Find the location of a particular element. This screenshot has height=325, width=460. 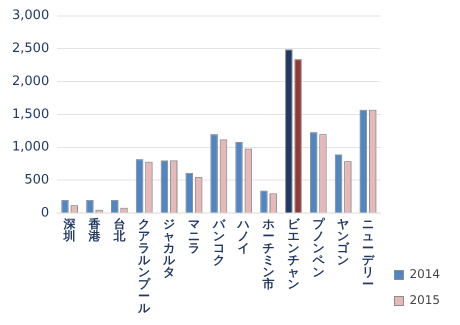

x-tick-label: マニラ is located at coordinates (194, 236).